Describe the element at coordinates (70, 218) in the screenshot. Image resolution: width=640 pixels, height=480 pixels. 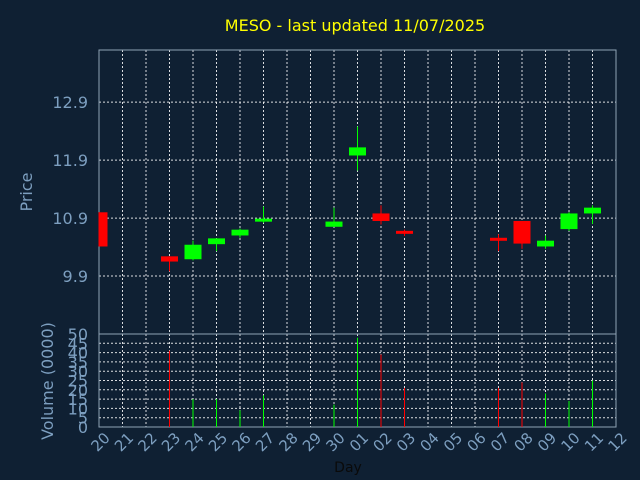
I see `price-tick-label: 10.9` at that location.